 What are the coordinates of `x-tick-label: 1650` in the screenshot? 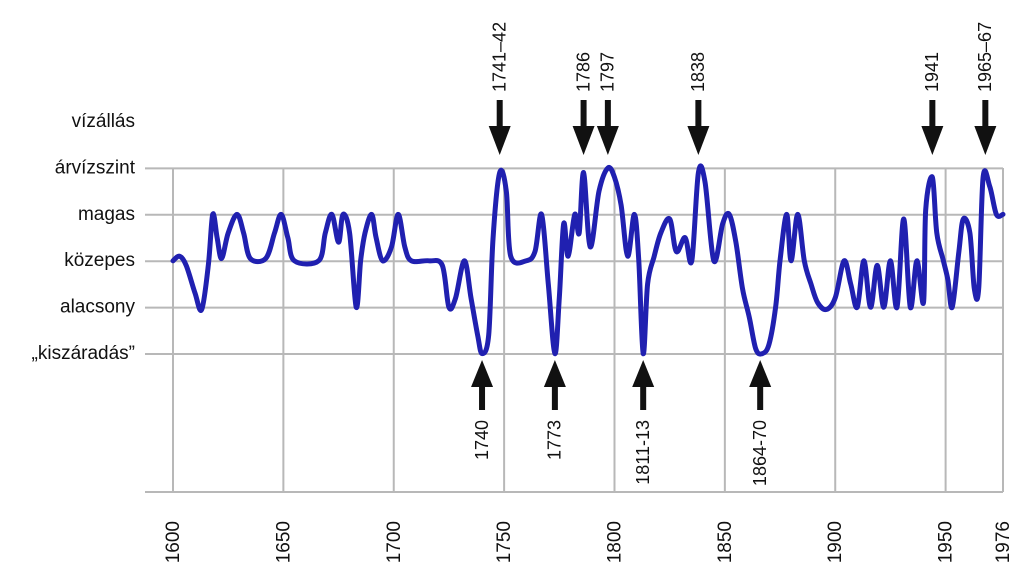 It's located at (283, 542).